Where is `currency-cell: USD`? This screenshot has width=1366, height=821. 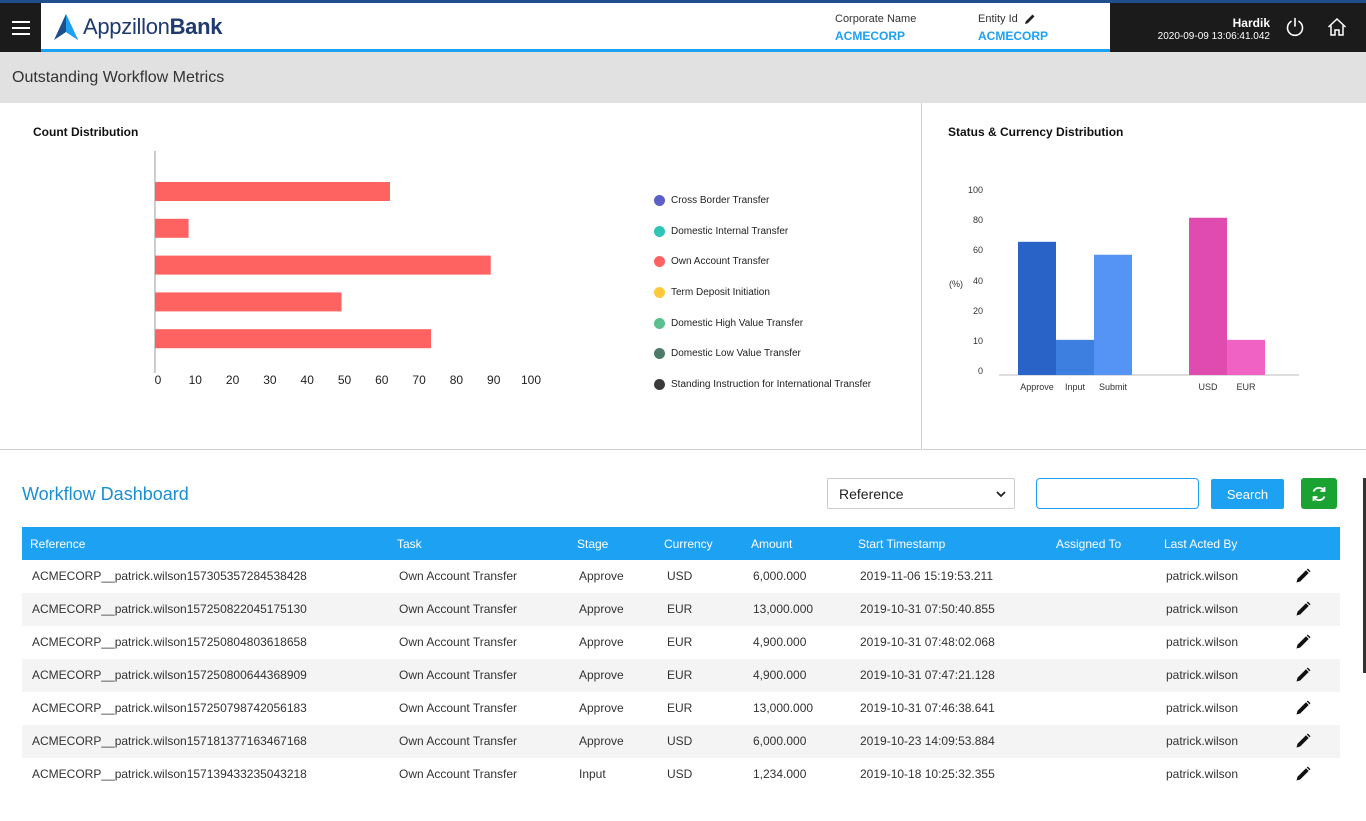
currency-cell: USD is located at coordinates (680, 741).